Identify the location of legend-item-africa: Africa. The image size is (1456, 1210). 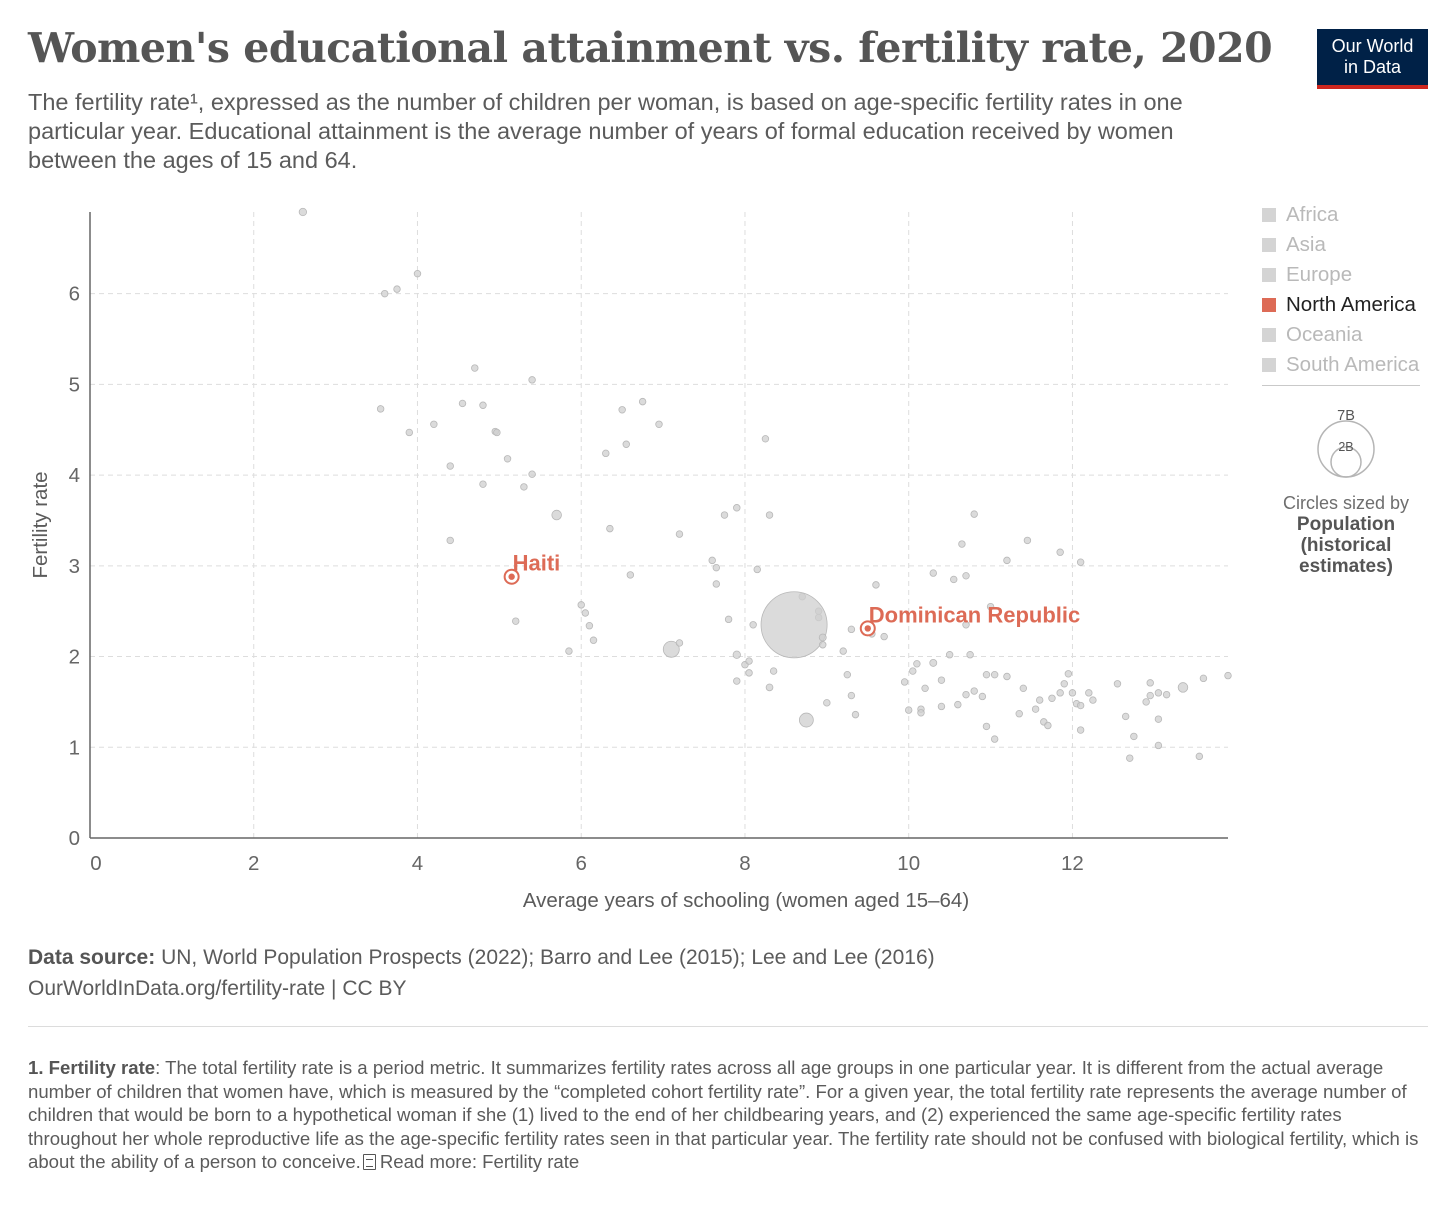
(1347, 215).